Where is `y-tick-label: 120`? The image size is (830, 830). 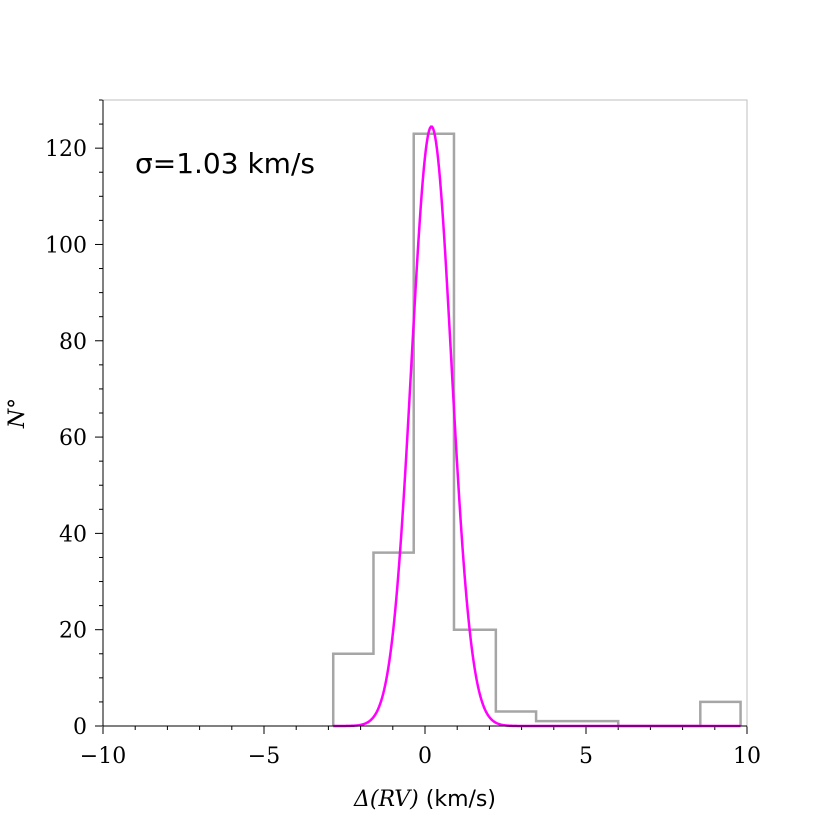
y-tick-label: 120 is located at coordinates (66, 149).